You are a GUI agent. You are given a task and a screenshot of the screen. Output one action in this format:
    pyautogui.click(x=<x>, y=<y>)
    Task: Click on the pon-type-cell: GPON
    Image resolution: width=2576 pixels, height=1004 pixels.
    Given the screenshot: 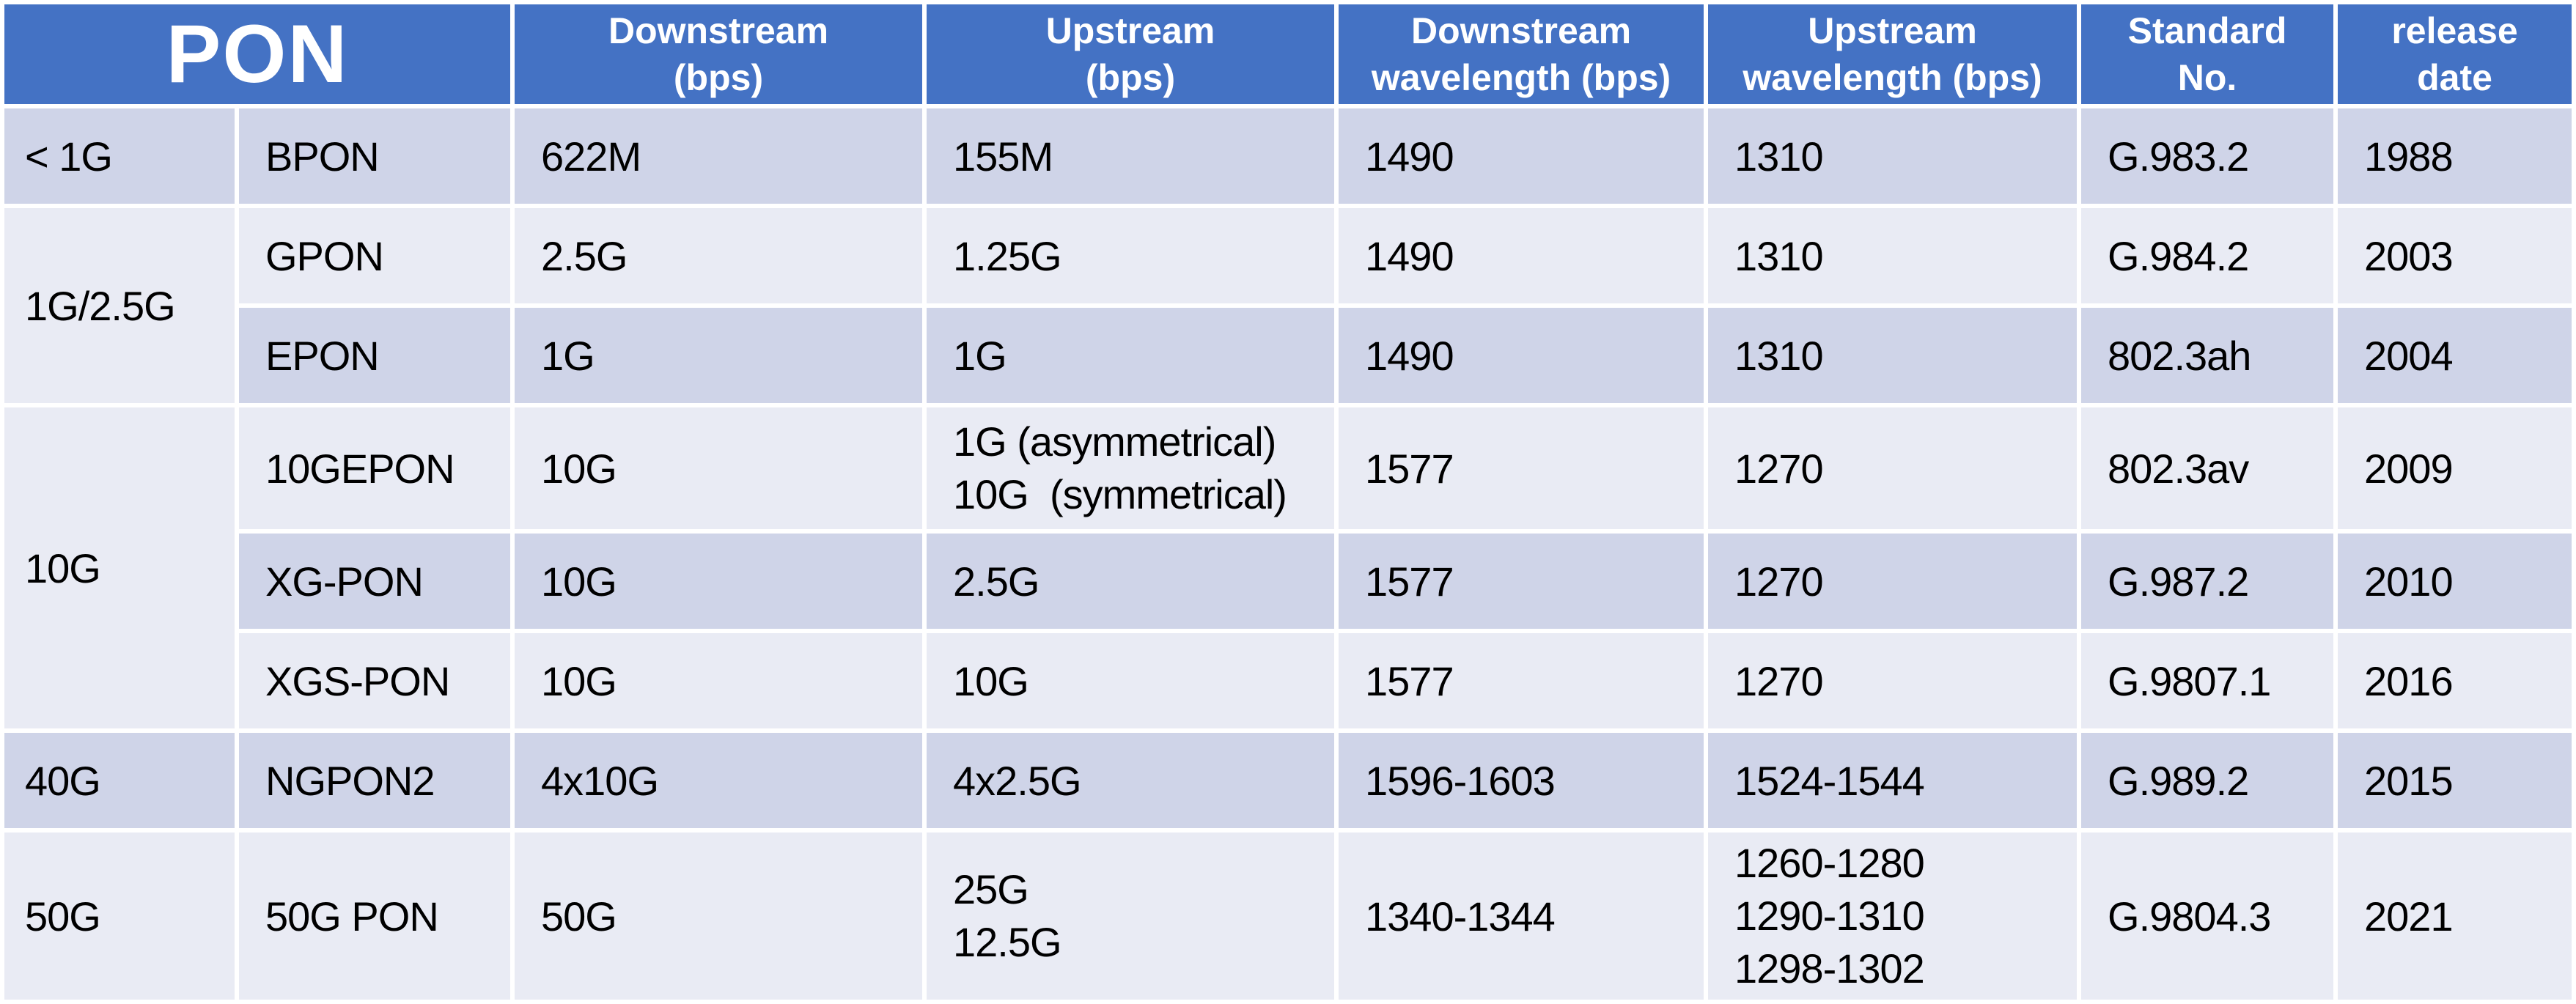 What is the action you would take?
    pyautogui.click(x=375, y=255)
    